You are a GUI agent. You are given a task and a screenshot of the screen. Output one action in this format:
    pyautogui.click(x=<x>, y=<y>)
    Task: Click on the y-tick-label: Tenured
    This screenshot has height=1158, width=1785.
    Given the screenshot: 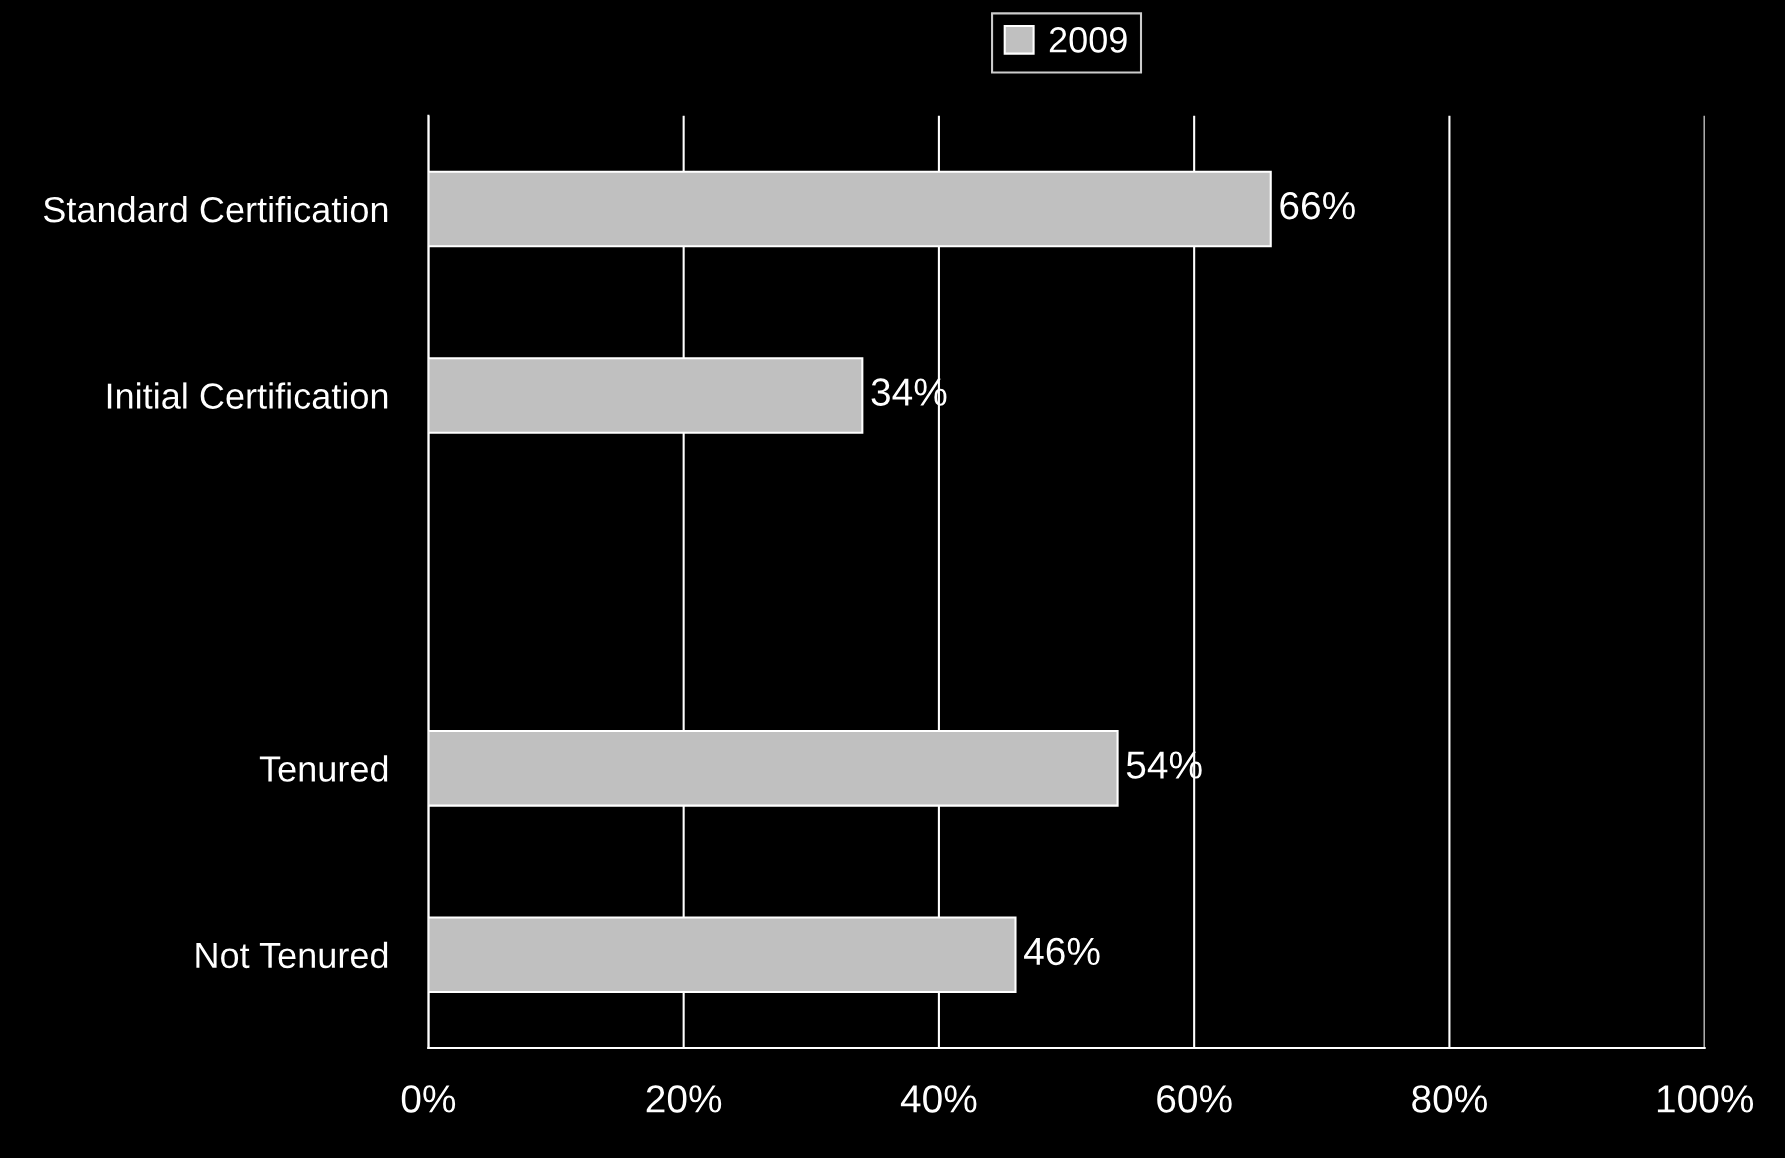 What is the action you would take?
    pyautogui.click(x=323, y=768)
    